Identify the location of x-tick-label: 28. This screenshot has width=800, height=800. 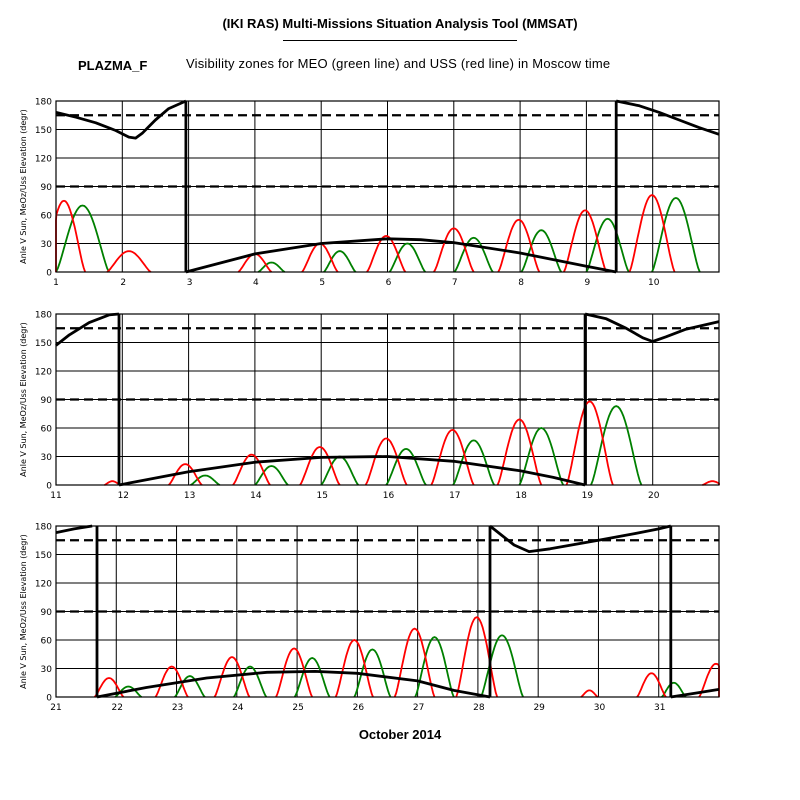
(479, 708).